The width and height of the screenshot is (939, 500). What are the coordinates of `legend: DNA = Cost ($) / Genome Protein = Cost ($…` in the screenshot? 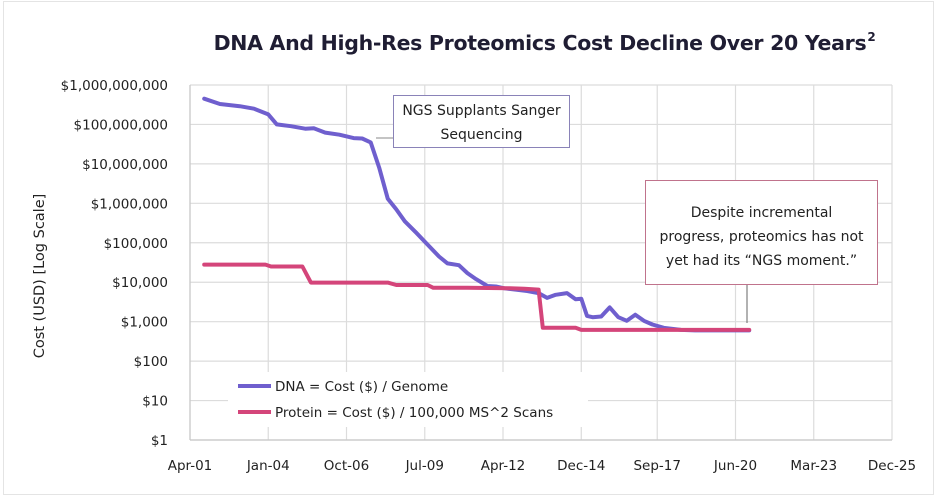 It's located at (408, 399).